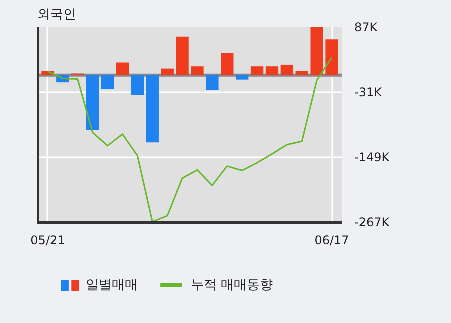  I want to click on y-tick-label: 87K, so click(366, 27).